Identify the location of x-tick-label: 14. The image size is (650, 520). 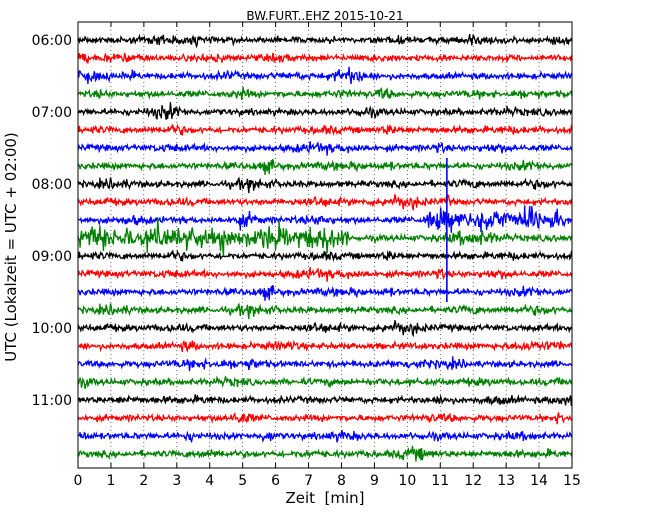
(539, 481).